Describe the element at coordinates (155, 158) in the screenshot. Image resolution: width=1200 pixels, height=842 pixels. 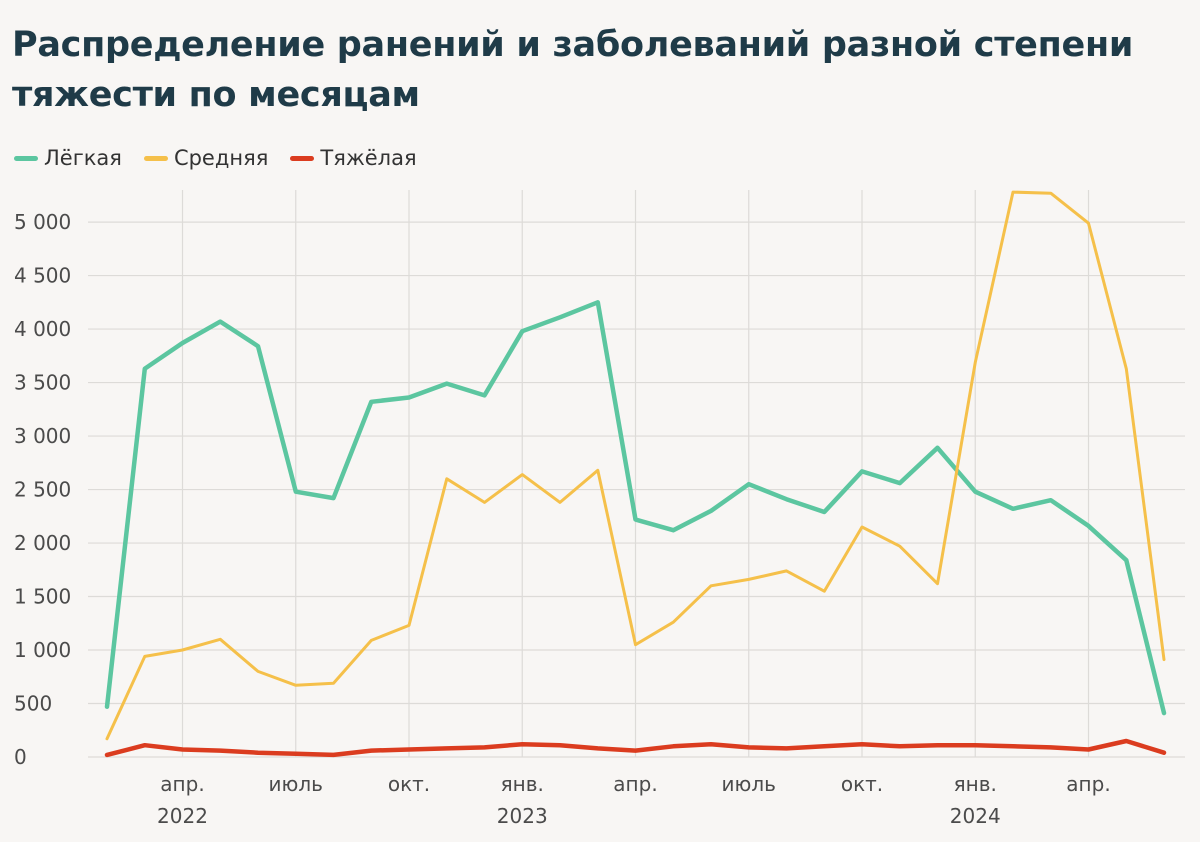
I see `legend-swatch-medium` at that location.